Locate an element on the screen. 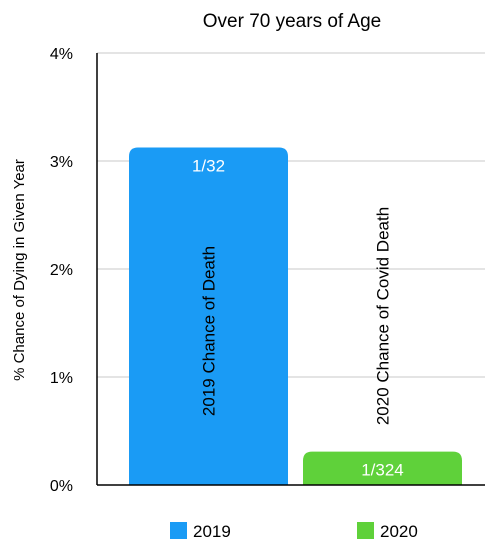  y-tick-label: 1% is located at coordinates (61, 378).